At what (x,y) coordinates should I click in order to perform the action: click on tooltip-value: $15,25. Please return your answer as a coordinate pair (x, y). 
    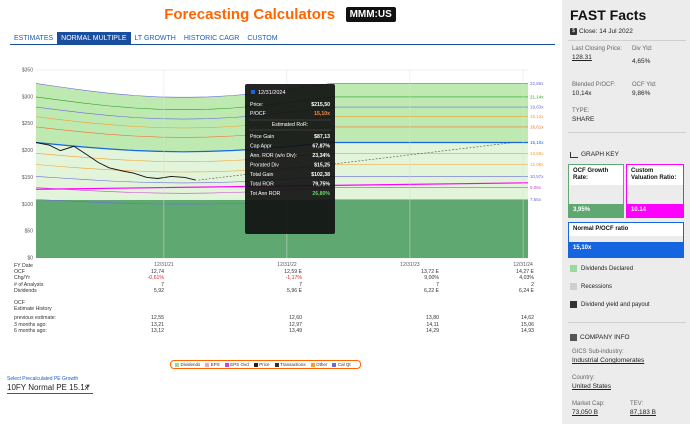
    Looking at the image, I should click on (322, 166).